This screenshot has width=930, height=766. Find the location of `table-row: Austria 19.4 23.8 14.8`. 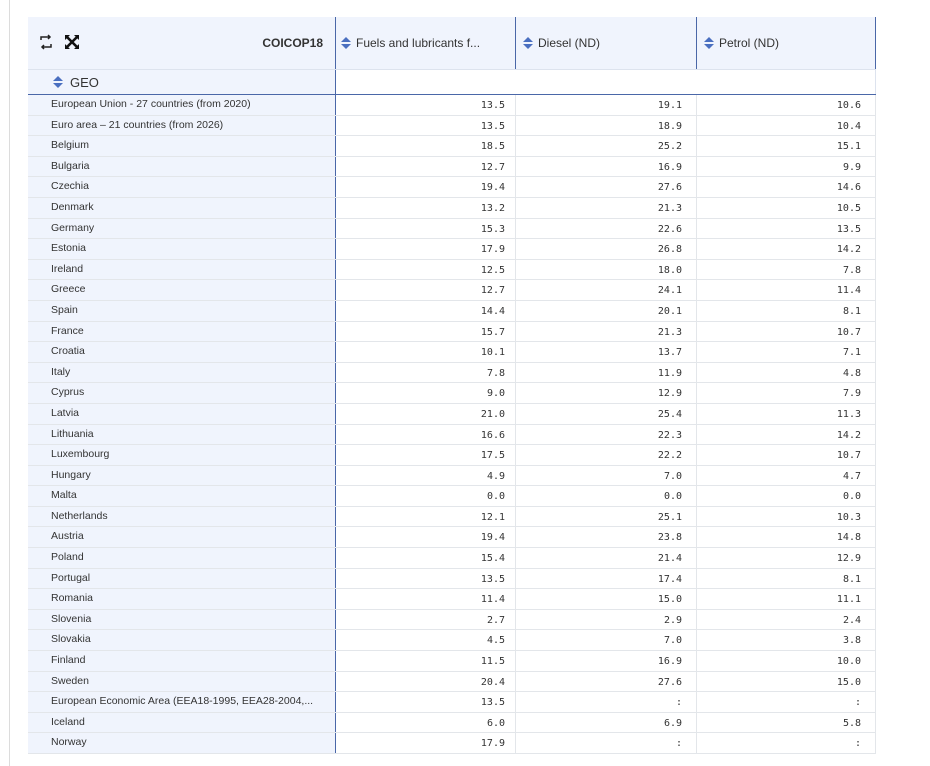

table-row: Austria 19.4 23.8 14.8 is located at coordinates (452, 538).